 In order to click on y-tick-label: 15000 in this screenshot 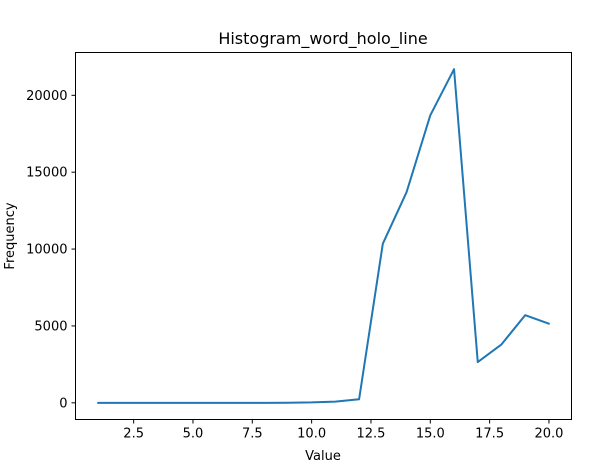, I will do `click(46, 173)`.